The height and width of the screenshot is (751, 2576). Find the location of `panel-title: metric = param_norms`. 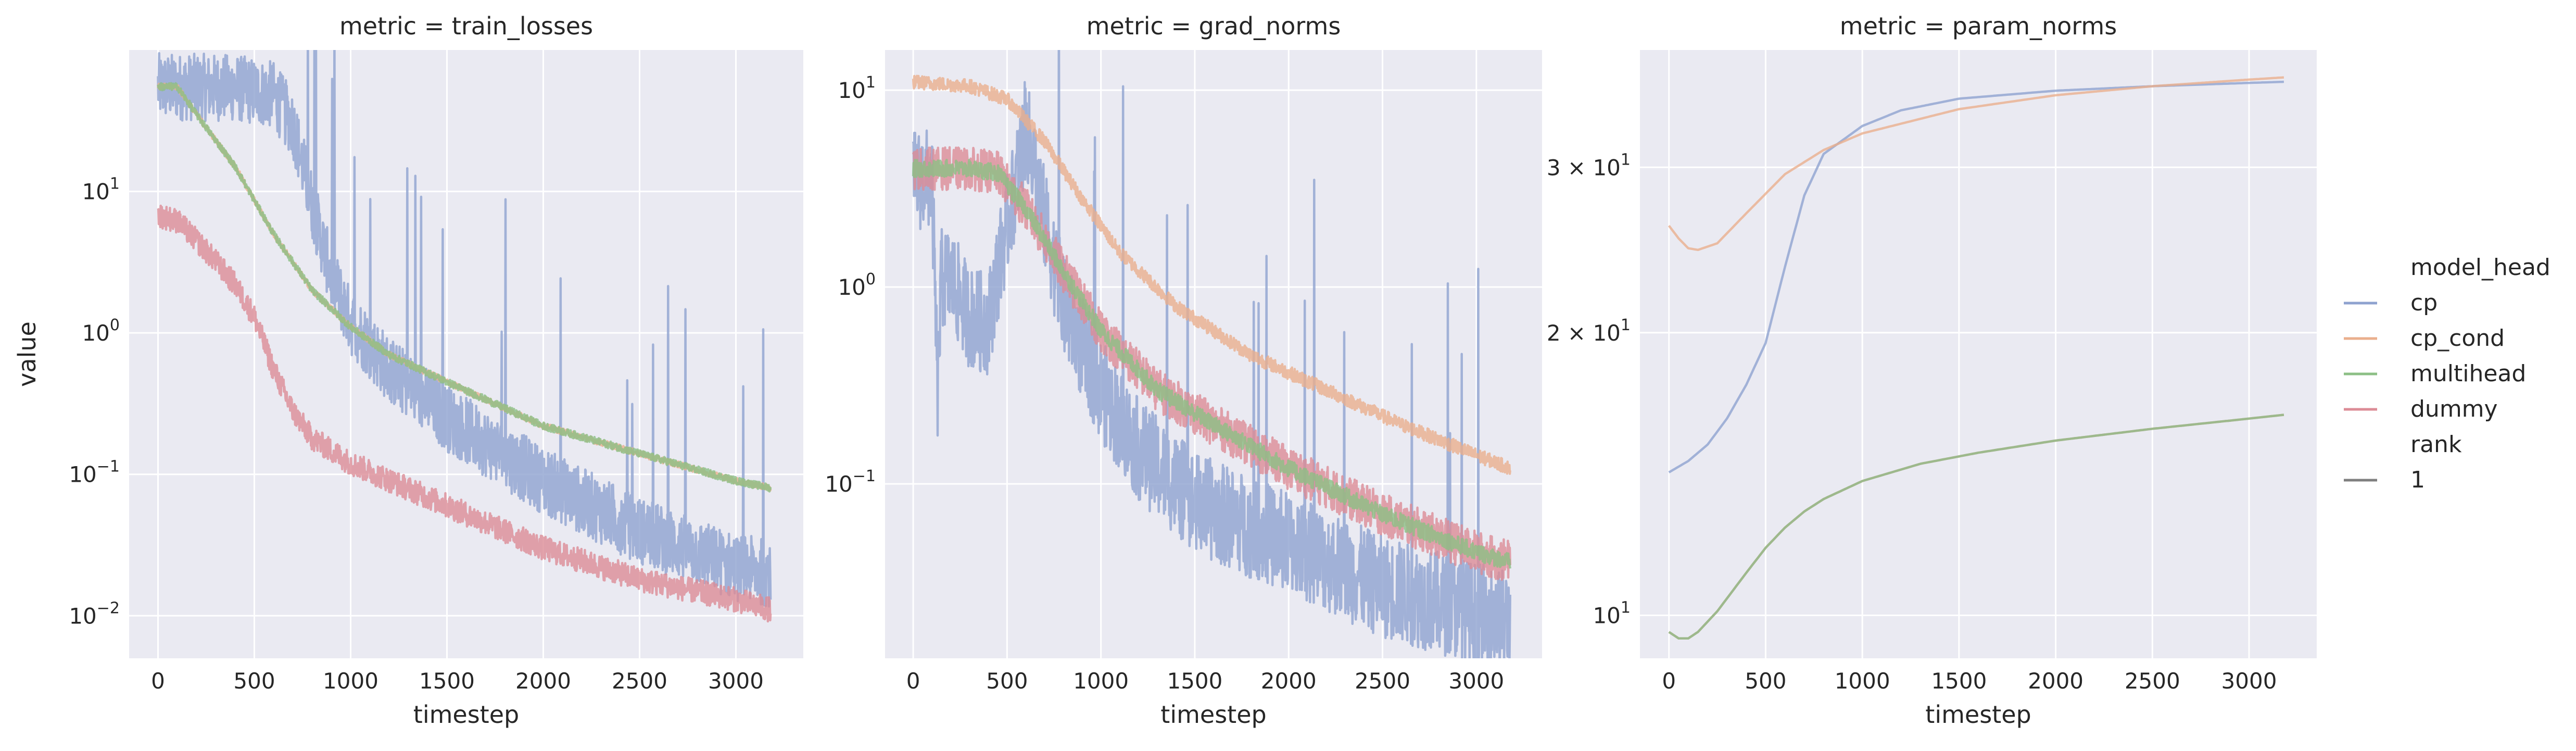

panel-title: metric = param_norms is located at coordinates (1978, 26).